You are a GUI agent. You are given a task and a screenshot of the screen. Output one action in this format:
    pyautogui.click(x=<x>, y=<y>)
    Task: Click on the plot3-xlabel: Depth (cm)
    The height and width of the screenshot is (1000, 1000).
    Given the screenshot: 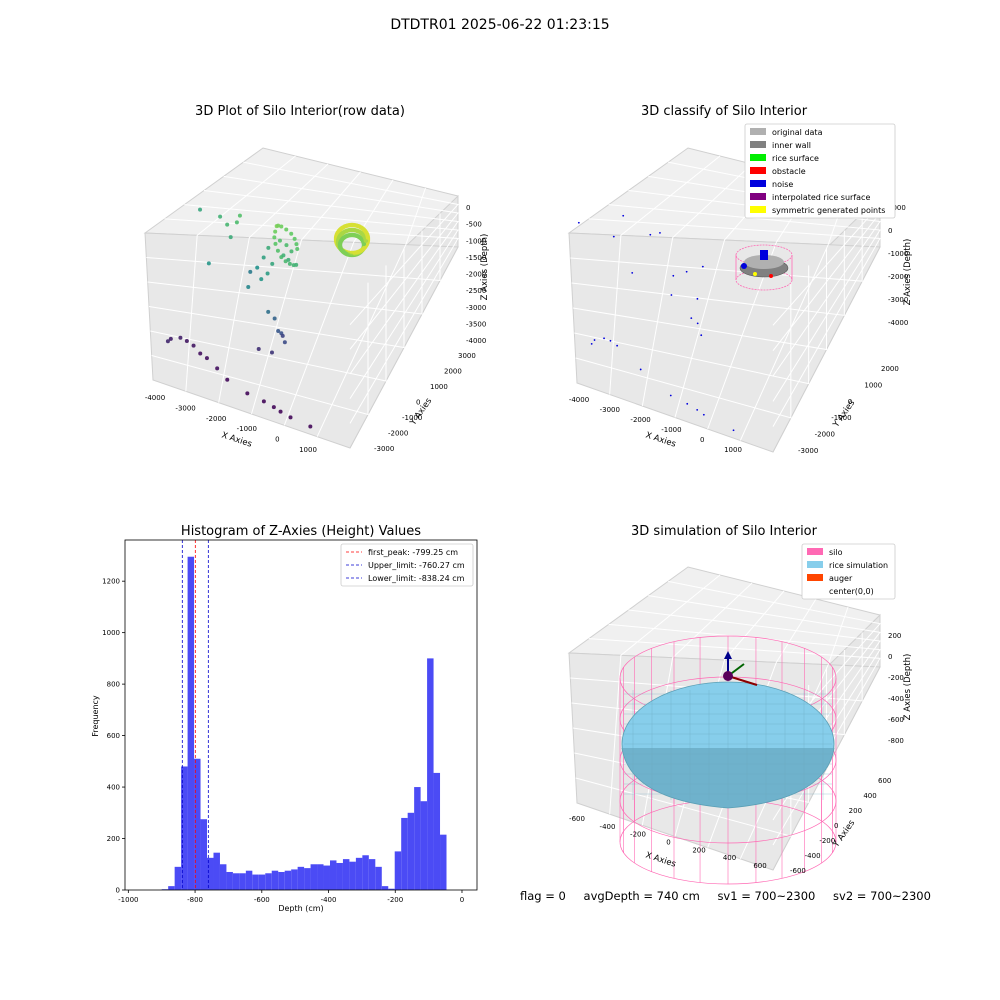 What is the action you would take?
    pyautogui.click(x=300, y=908)
    